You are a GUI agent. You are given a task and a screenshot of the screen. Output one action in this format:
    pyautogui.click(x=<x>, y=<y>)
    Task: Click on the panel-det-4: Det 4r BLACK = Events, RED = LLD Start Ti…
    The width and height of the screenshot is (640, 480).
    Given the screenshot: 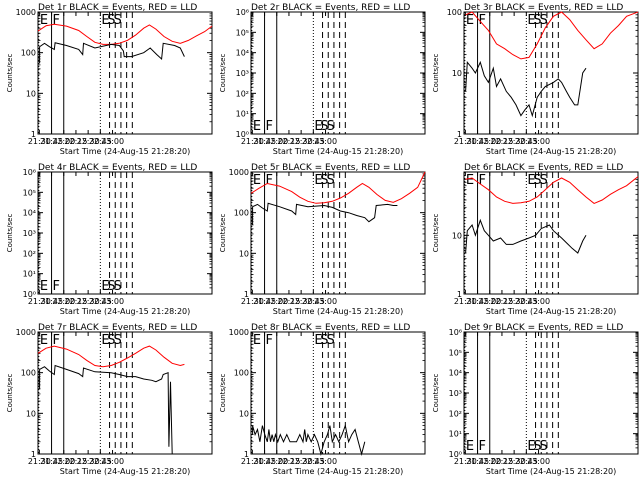 What is the action you would take?
    pyautogui.click(x=109, y=239)
    